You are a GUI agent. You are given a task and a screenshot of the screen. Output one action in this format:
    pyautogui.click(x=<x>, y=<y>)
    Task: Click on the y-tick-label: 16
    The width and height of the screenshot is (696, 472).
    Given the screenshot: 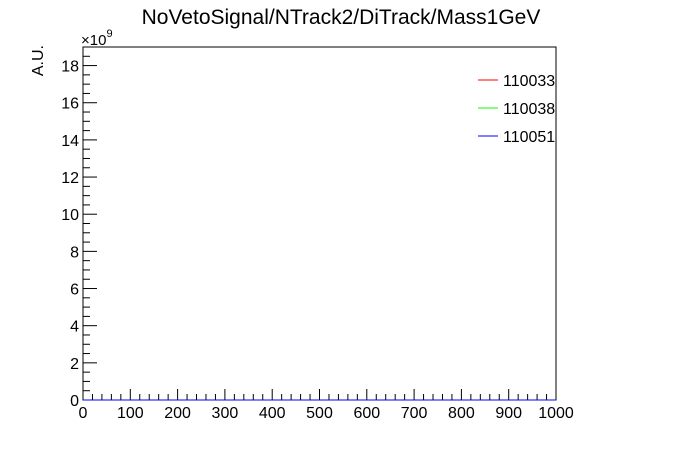 What is the action you would take?
    pyautogui.click(x=70, y=104)
    